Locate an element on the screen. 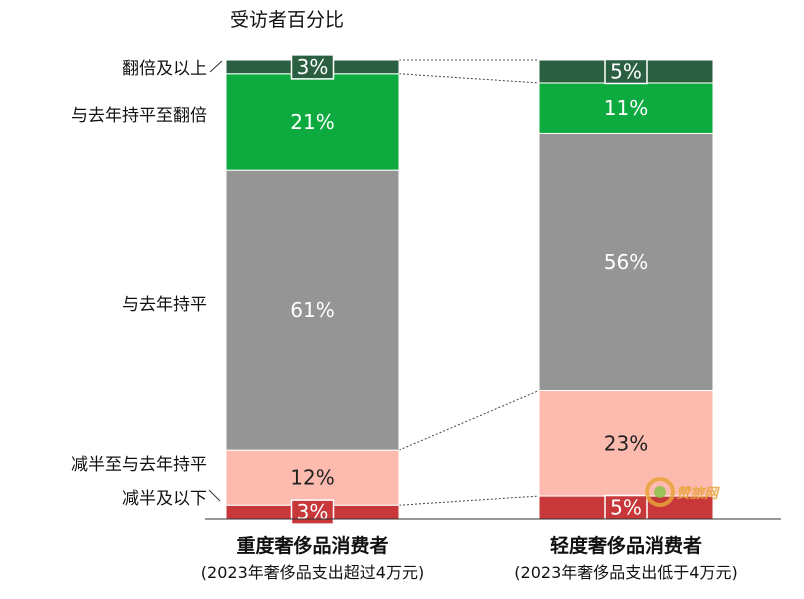 The width and height of the screenshot is (804, 599). data-label: 21% is located at coordinates (312, 122).